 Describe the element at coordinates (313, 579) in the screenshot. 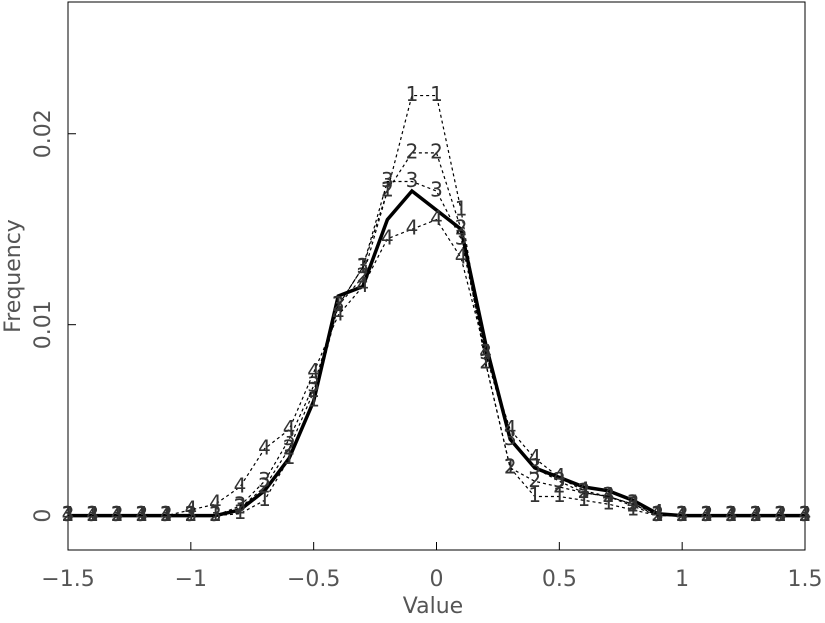

I see `x-tick-label: −0.5` at that location.